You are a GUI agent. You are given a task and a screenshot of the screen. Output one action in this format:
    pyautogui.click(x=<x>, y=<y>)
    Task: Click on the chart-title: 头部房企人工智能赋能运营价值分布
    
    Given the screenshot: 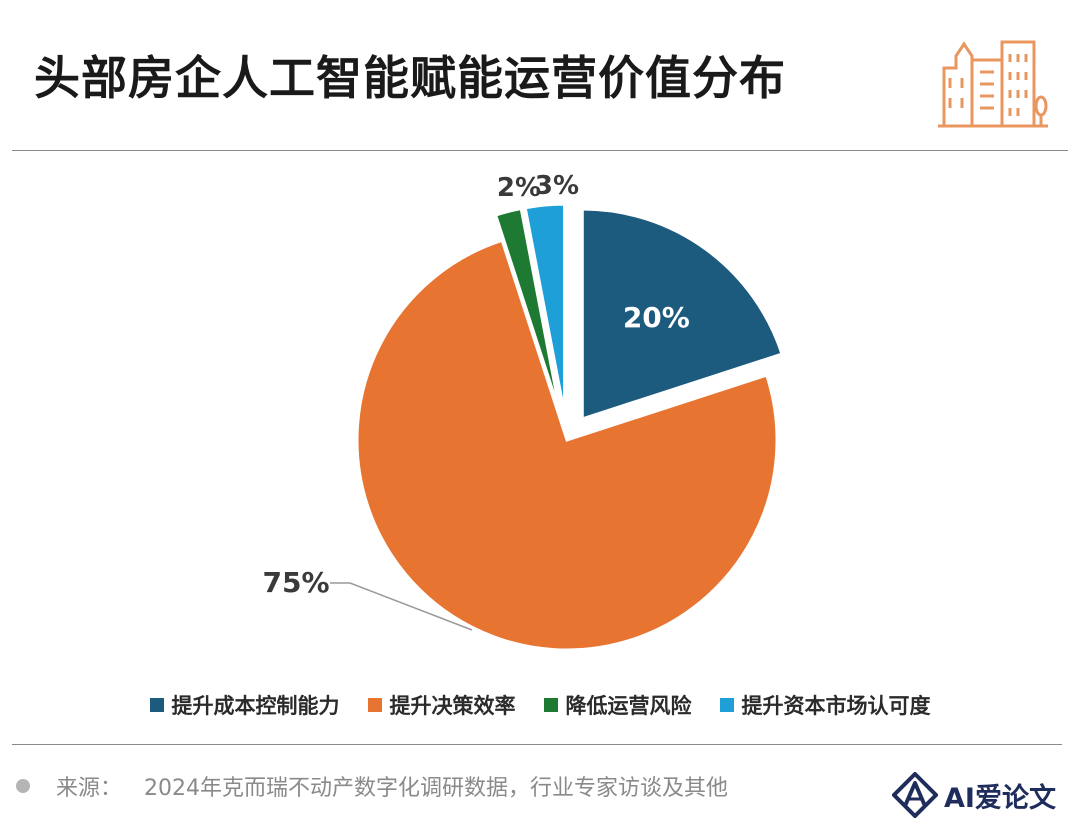 What is the action you would take?
    pyautogui.click(x=410, y=78)
    